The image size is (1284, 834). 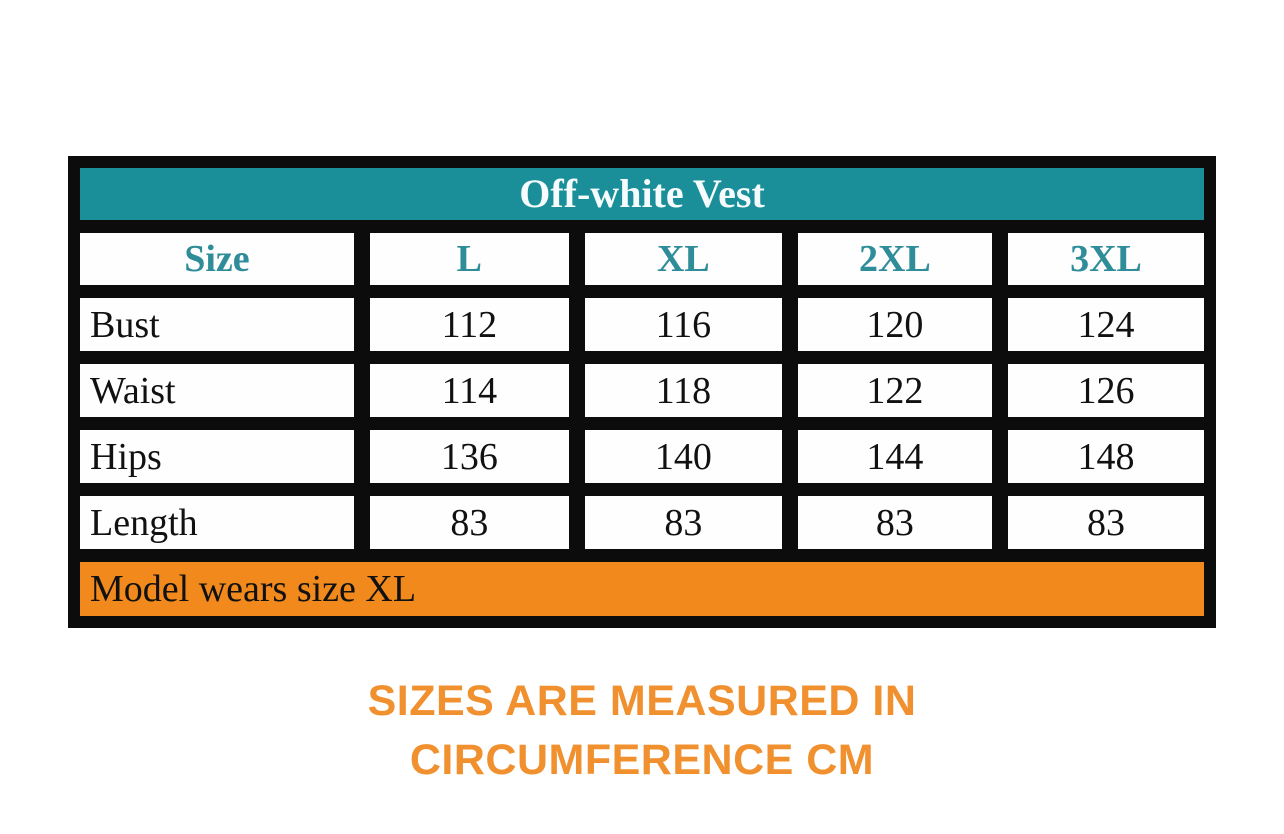 I want to click on cell-length-2xl: 83, so click(x=894, y=522).